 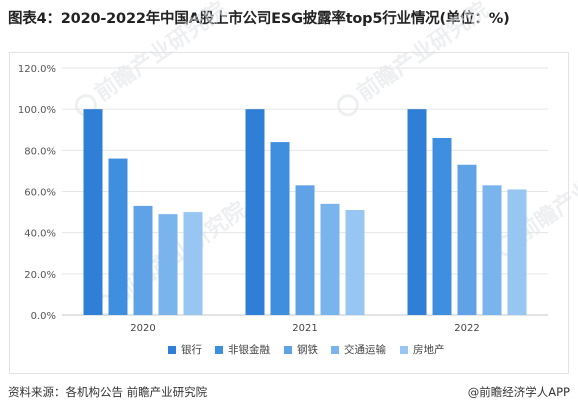 What do you see at coordinates (40, 234) in the screenshot?
I see `y-tick-label: 40.0%` at bounding box center [40, 234].